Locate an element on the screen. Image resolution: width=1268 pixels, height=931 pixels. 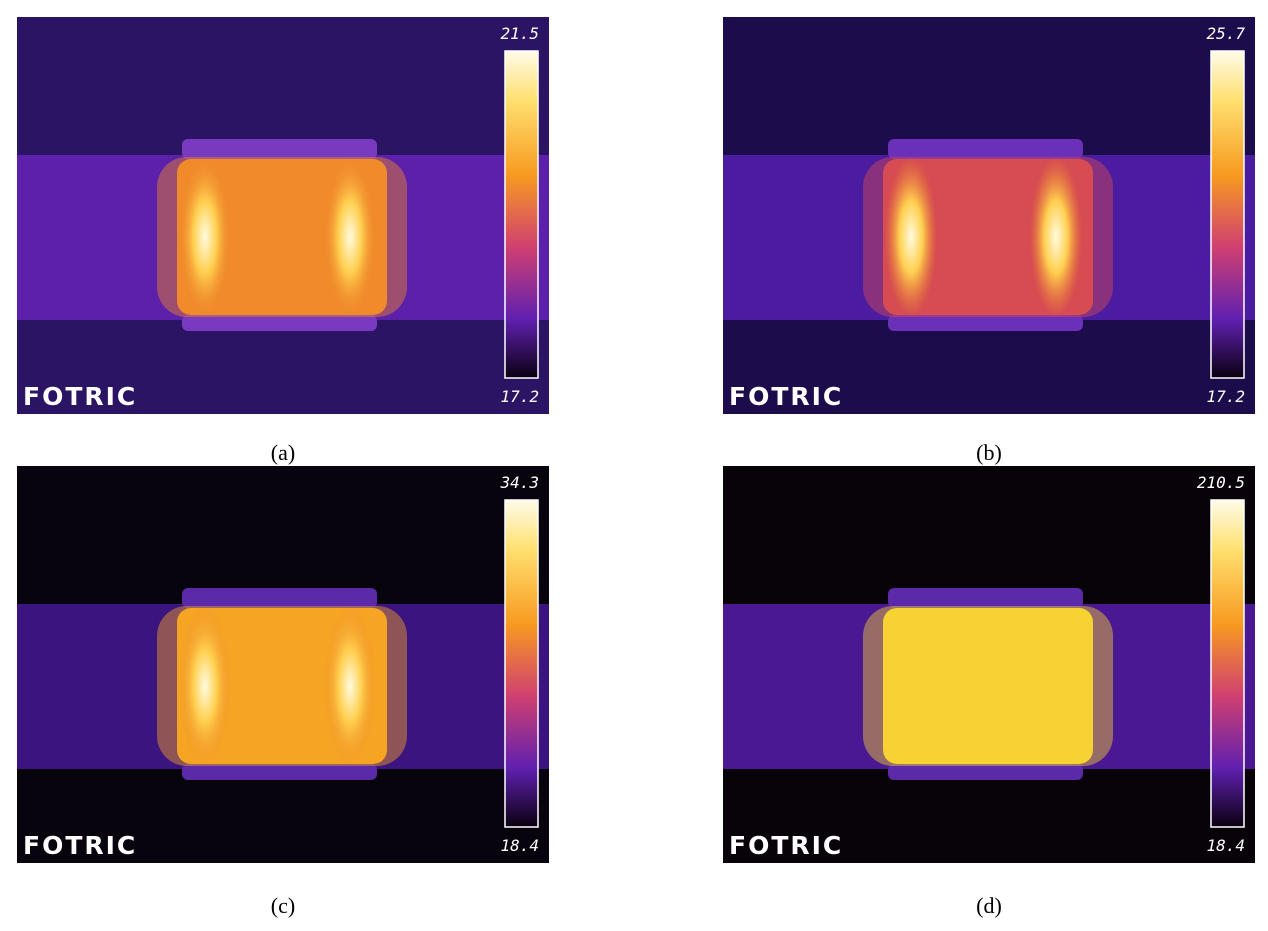
scale-max: 21.5 is located at coordinates (519, 33).